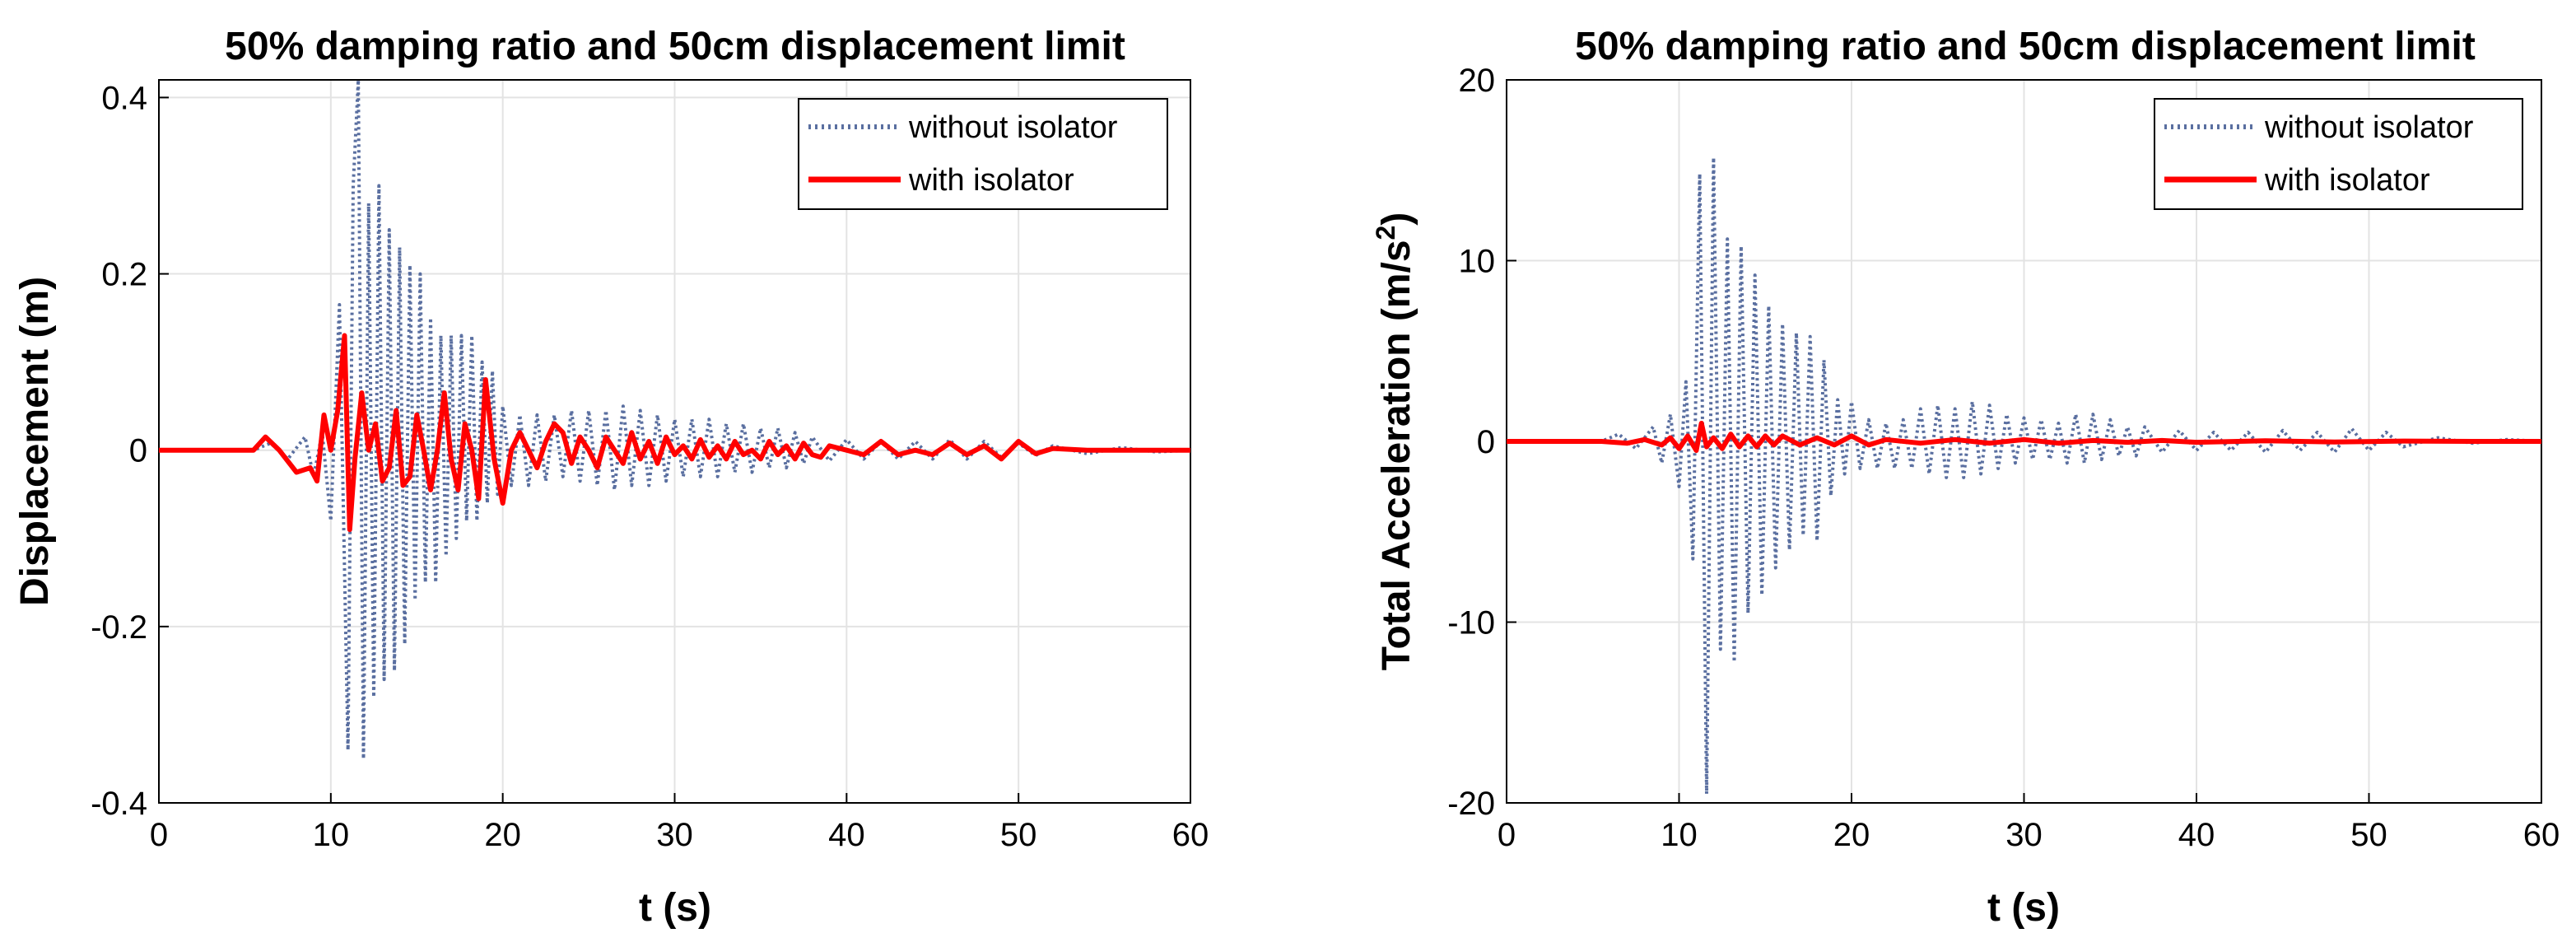 The image size is (2576, 947). What do you see at coordinates (35, 441) in the screenshot?
I see `displacement-y-axis-label: Displacement (m)` at bounding box center [35, 441].